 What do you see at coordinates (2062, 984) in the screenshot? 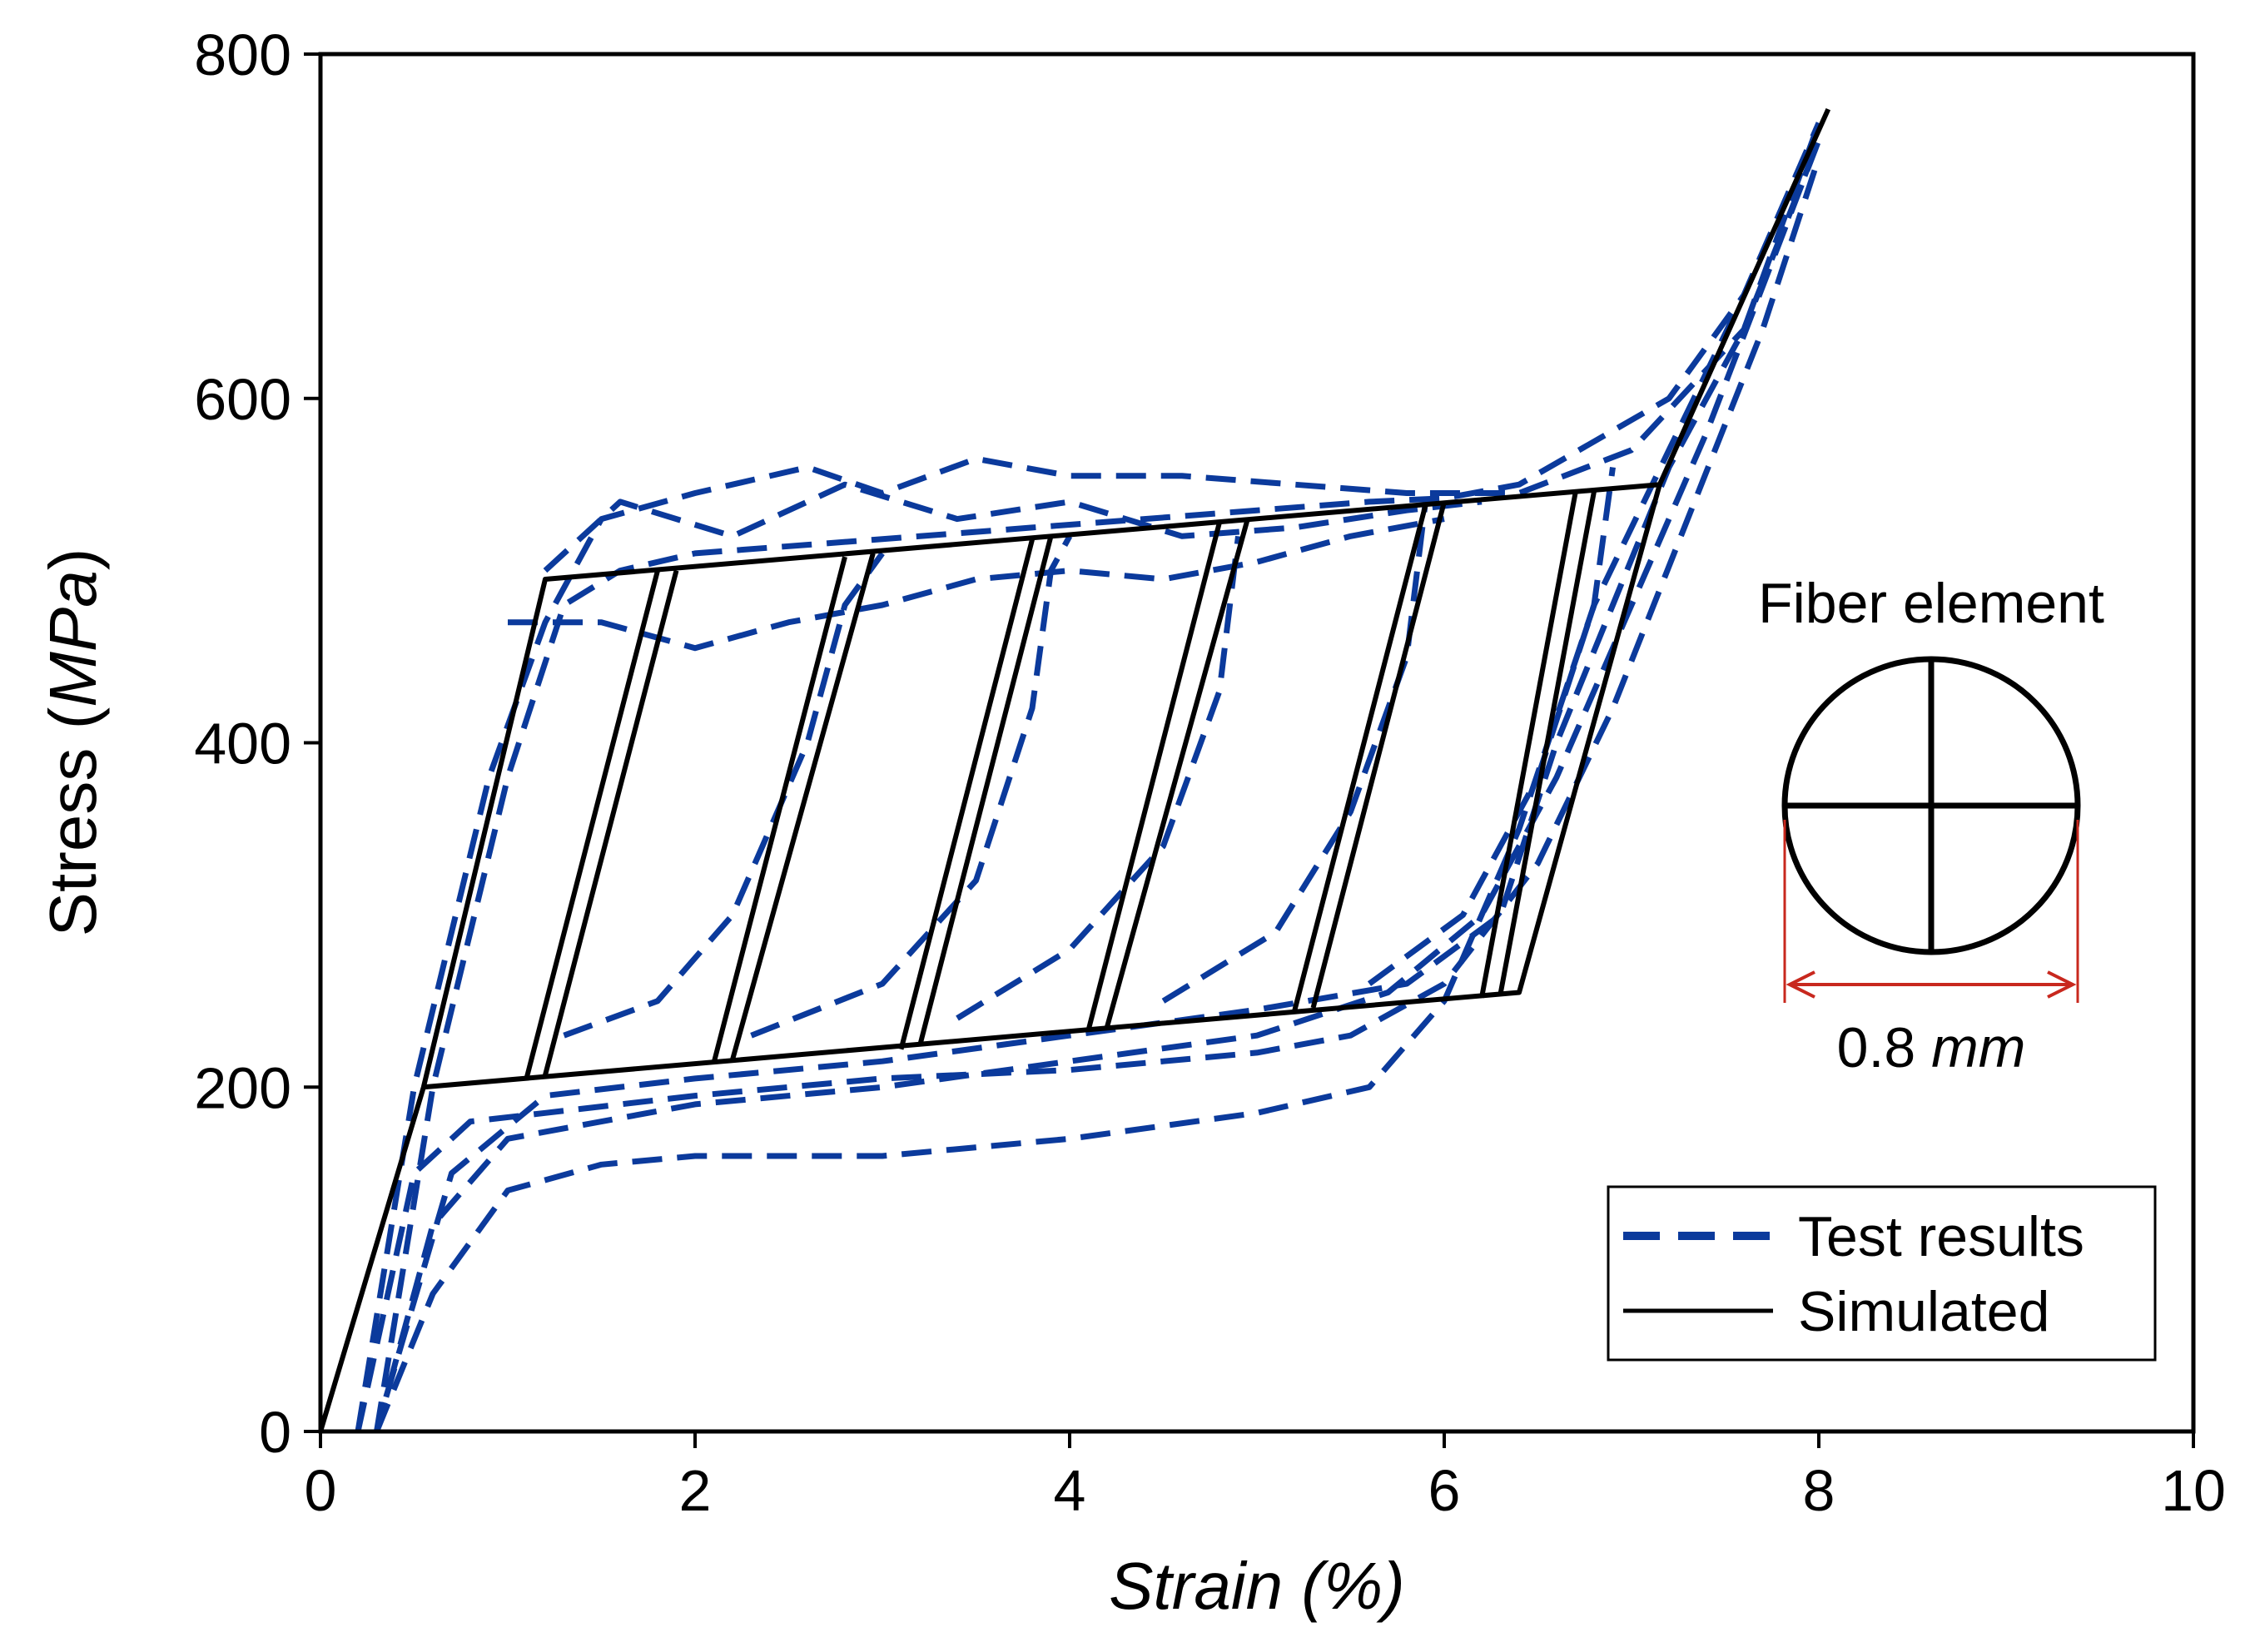
I see `dimension-arrowhead-right-icon` at bounding box center [2062, 984].